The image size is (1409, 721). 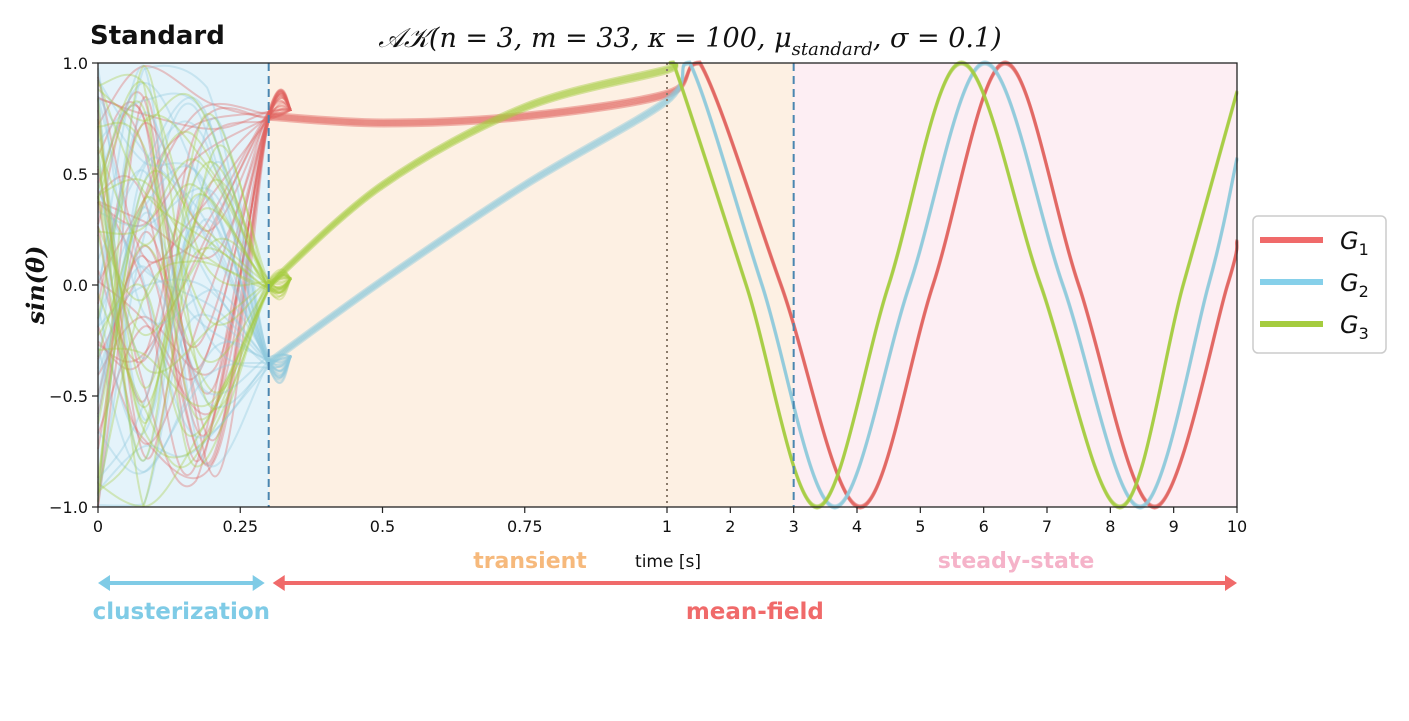 I want to click on legend-label-G3: G3, so click(x=1354, y=327).